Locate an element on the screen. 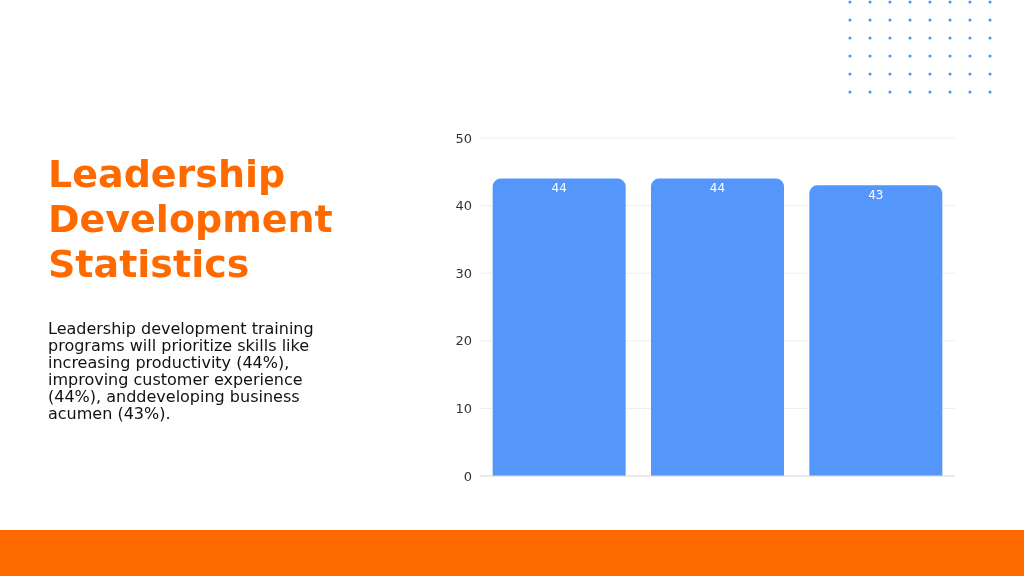 The width and height of the screenshot is (1024, 576). text: Leadership development training programs will prioritize skills like increasing productivity (44%), improving customer experience (44%), anddeveloping business acumen (43%). is located at coordinates (181, 371).